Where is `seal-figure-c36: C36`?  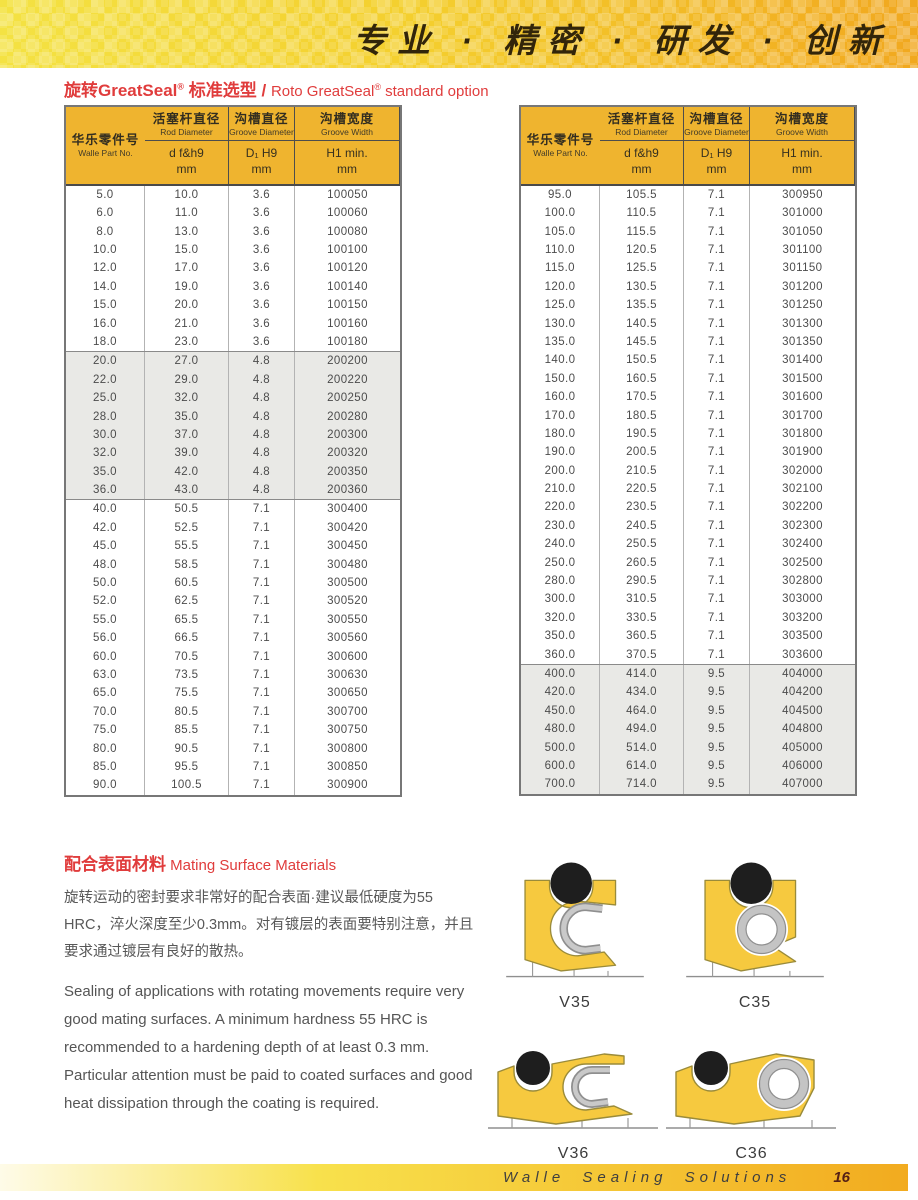 seal-figure-c36: C36 is located at coordinates (751, 1097).